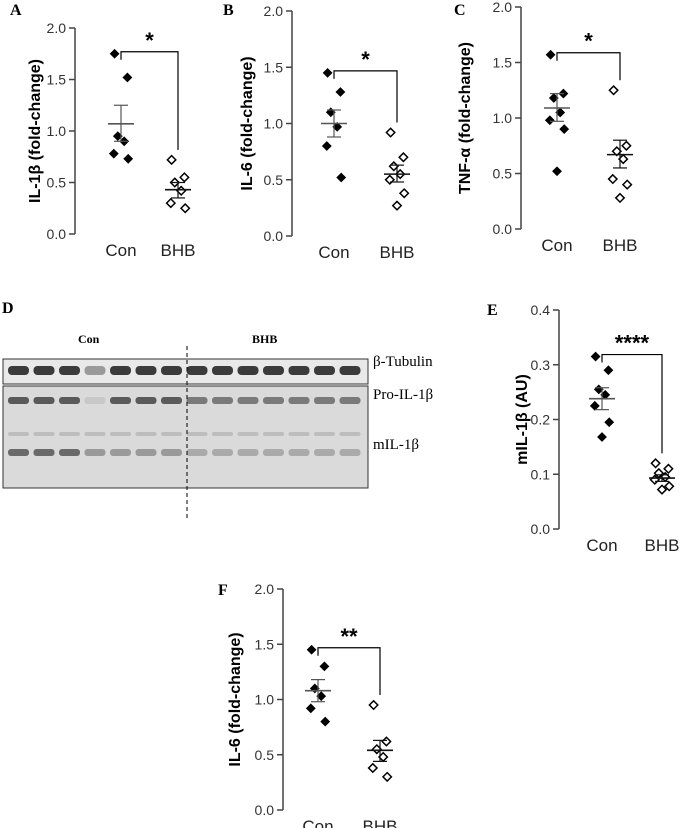 The width and height of the screenshot is (685, 828). What do you see at coordinates (35, 131) in the screenshot?
I see `y-axis-title: IL-1β (fold-change)` at bounding box center [35, 131].